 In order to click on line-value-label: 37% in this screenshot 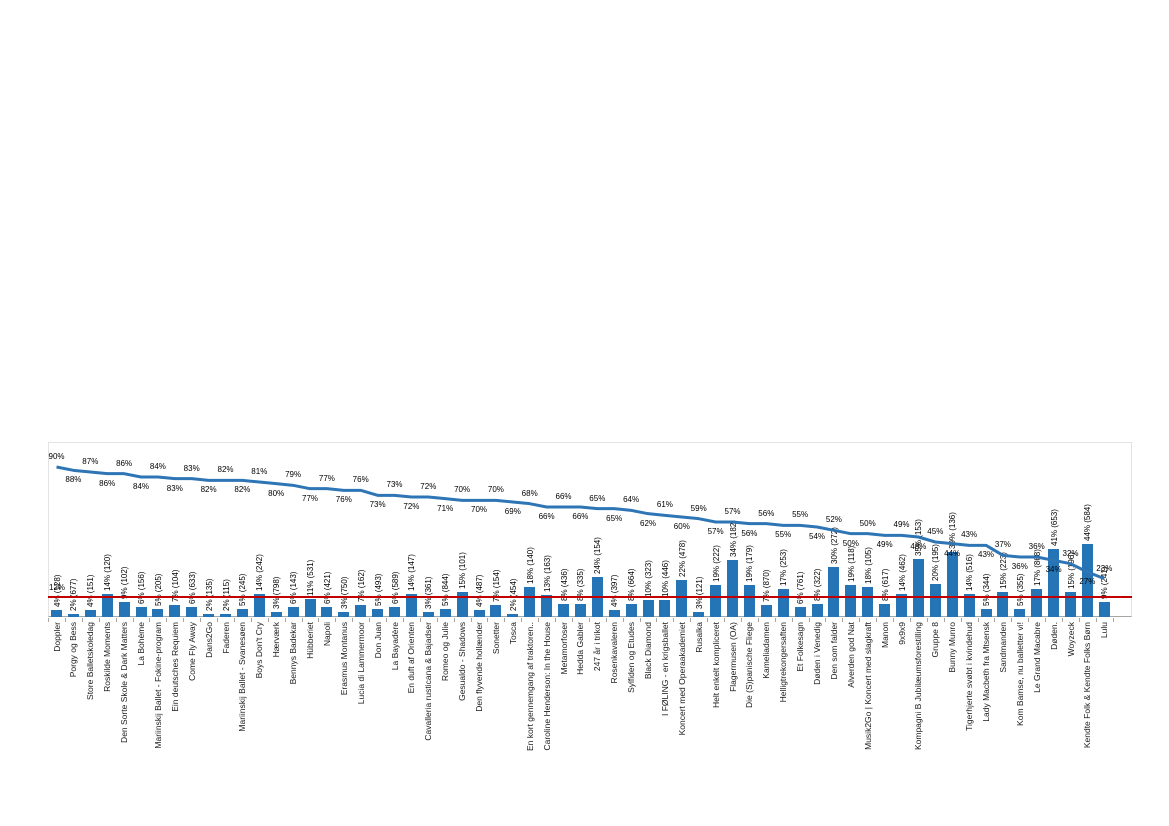, I will do `click(1002, 545)`.